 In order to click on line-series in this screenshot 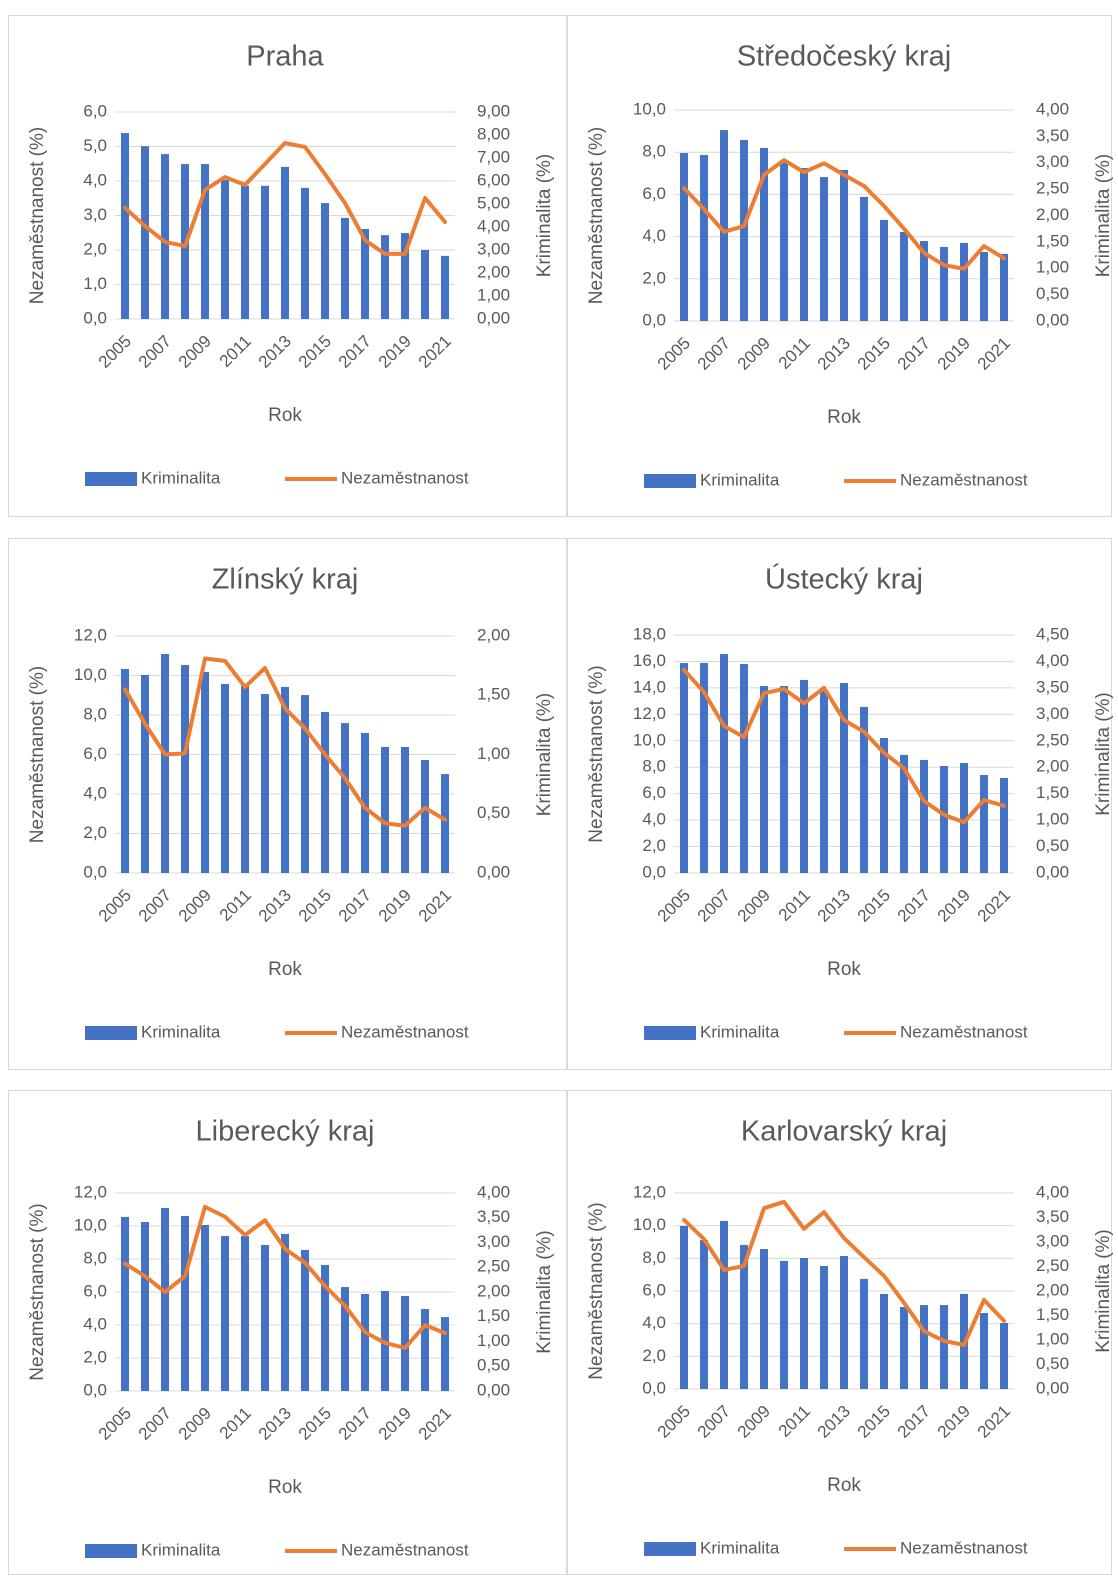, I will do `click(285, 1277)`.